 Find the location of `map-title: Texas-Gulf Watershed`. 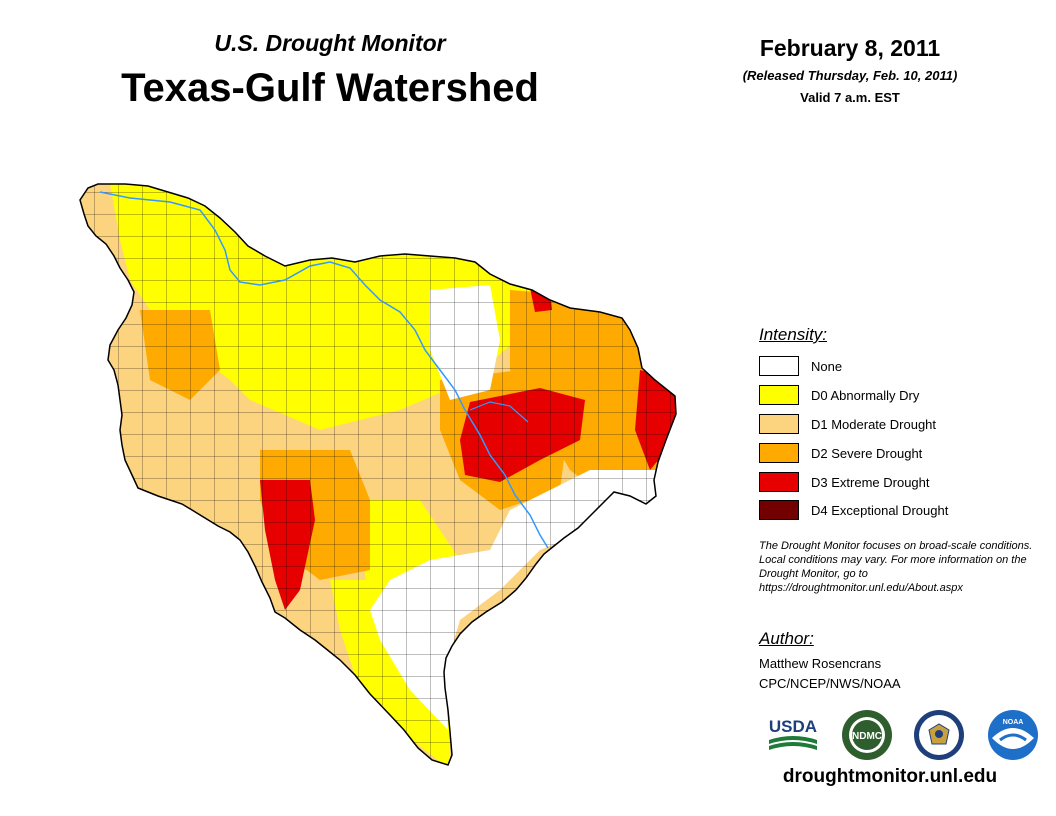

map-title: Texas-Gulf Watershed is located at coordinates (330, 88).